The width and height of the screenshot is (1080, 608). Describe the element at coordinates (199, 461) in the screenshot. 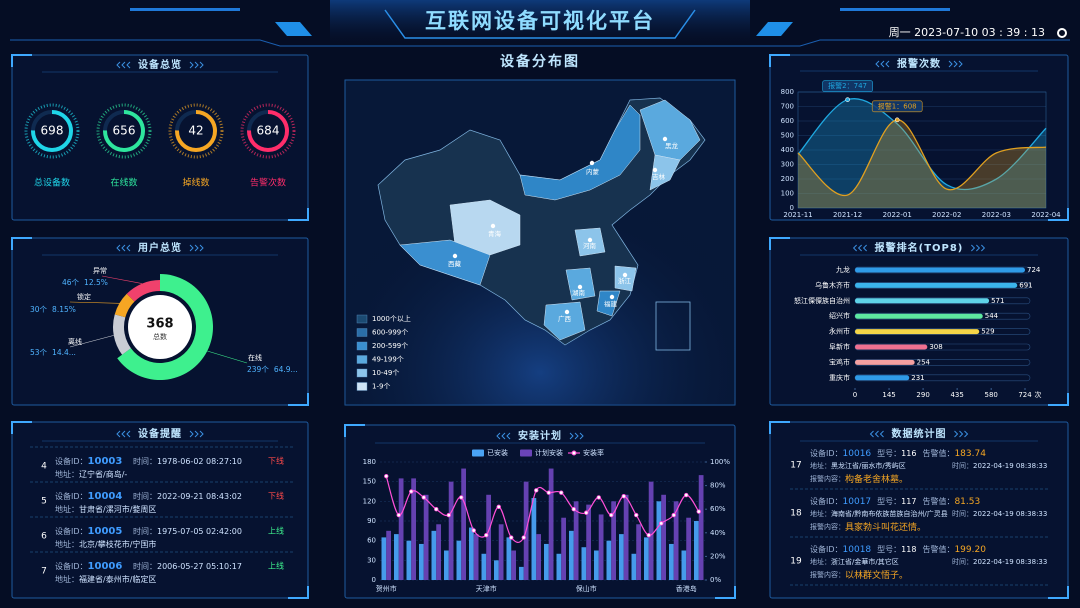

I see `time: 1978-06-02 08:27:10` at that location.